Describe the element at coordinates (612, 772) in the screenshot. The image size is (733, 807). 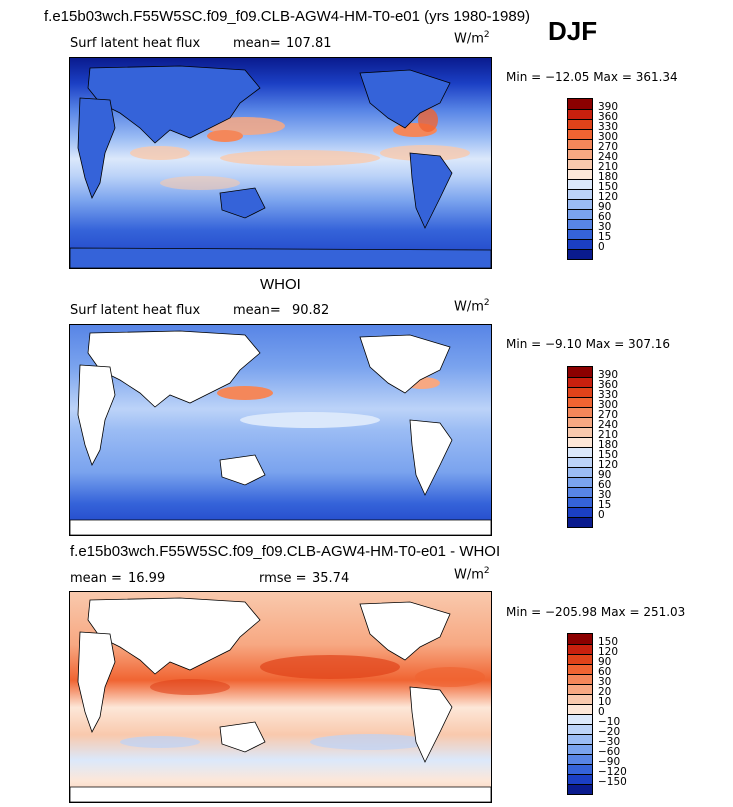
I see `panel3-cbar-tick: −120` at that location.